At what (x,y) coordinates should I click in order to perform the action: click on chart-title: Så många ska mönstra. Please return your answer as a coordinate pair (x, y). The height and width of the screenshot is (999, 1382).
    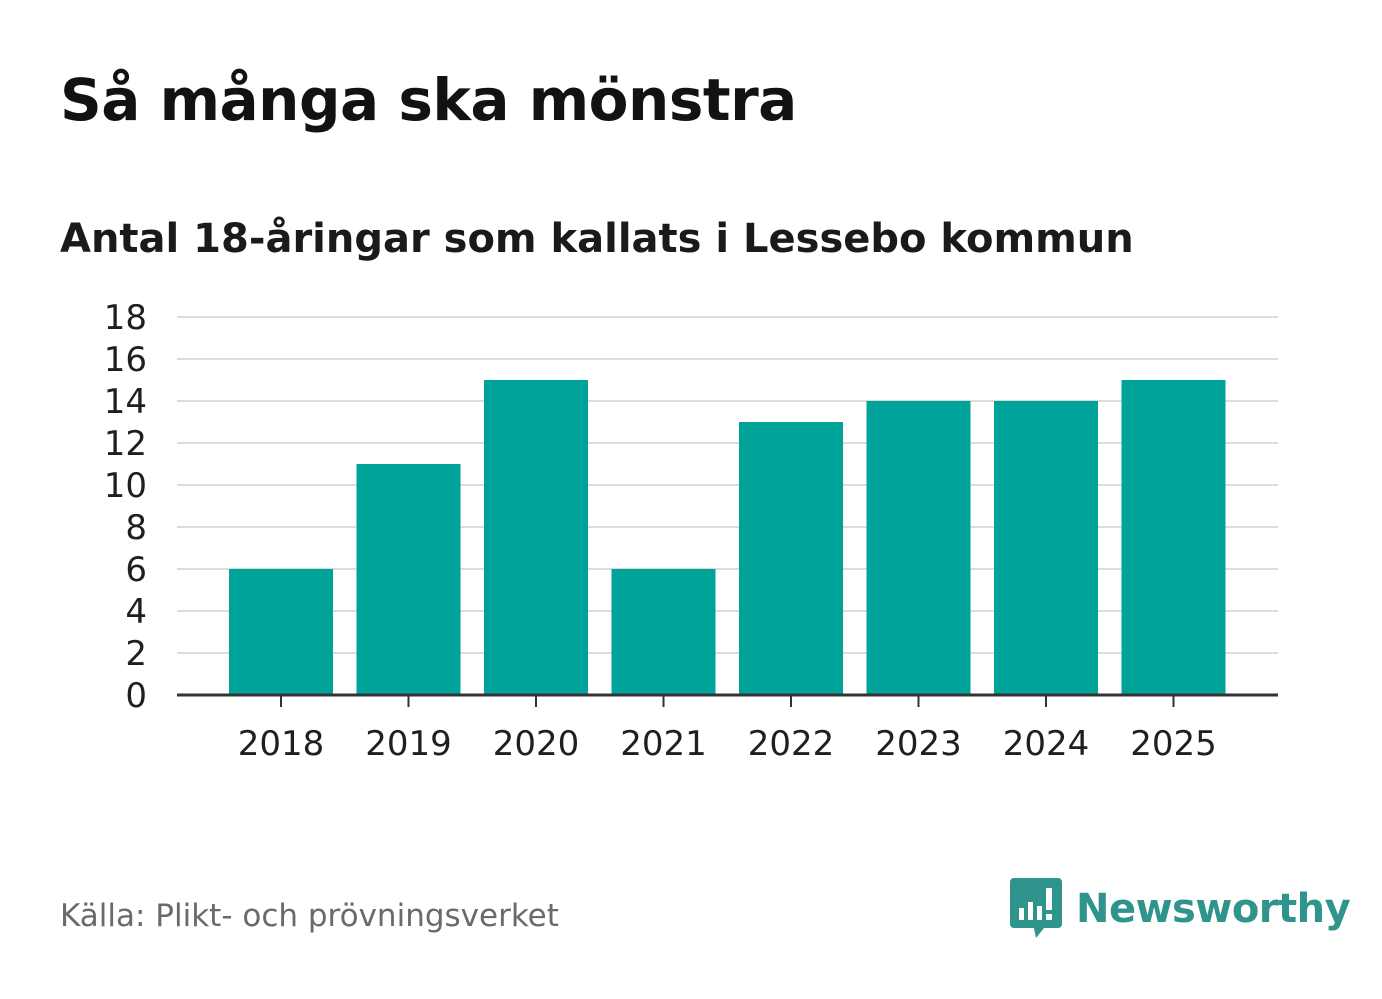
    Looking at the image, I should click on (428, 100).